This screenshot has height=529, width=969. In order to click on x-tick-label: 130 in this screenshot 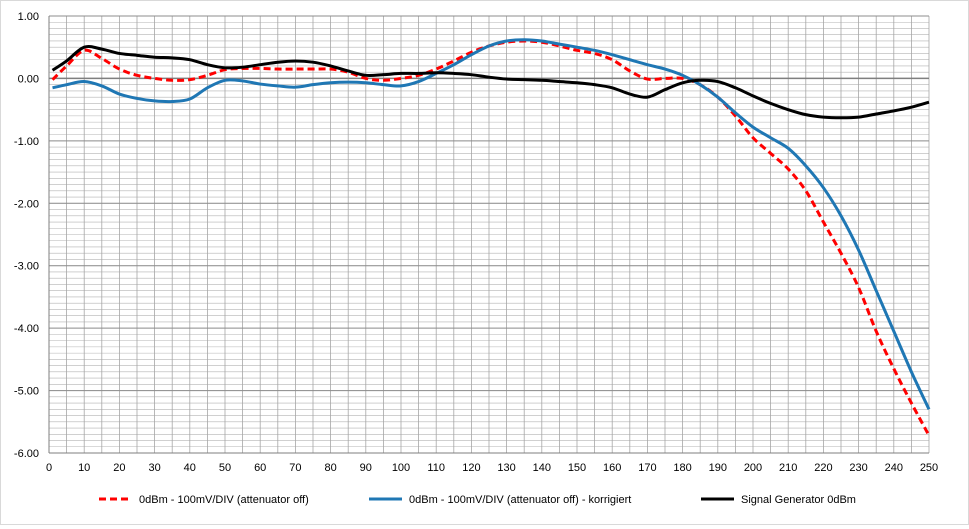, I will do `click(506, 468)`.